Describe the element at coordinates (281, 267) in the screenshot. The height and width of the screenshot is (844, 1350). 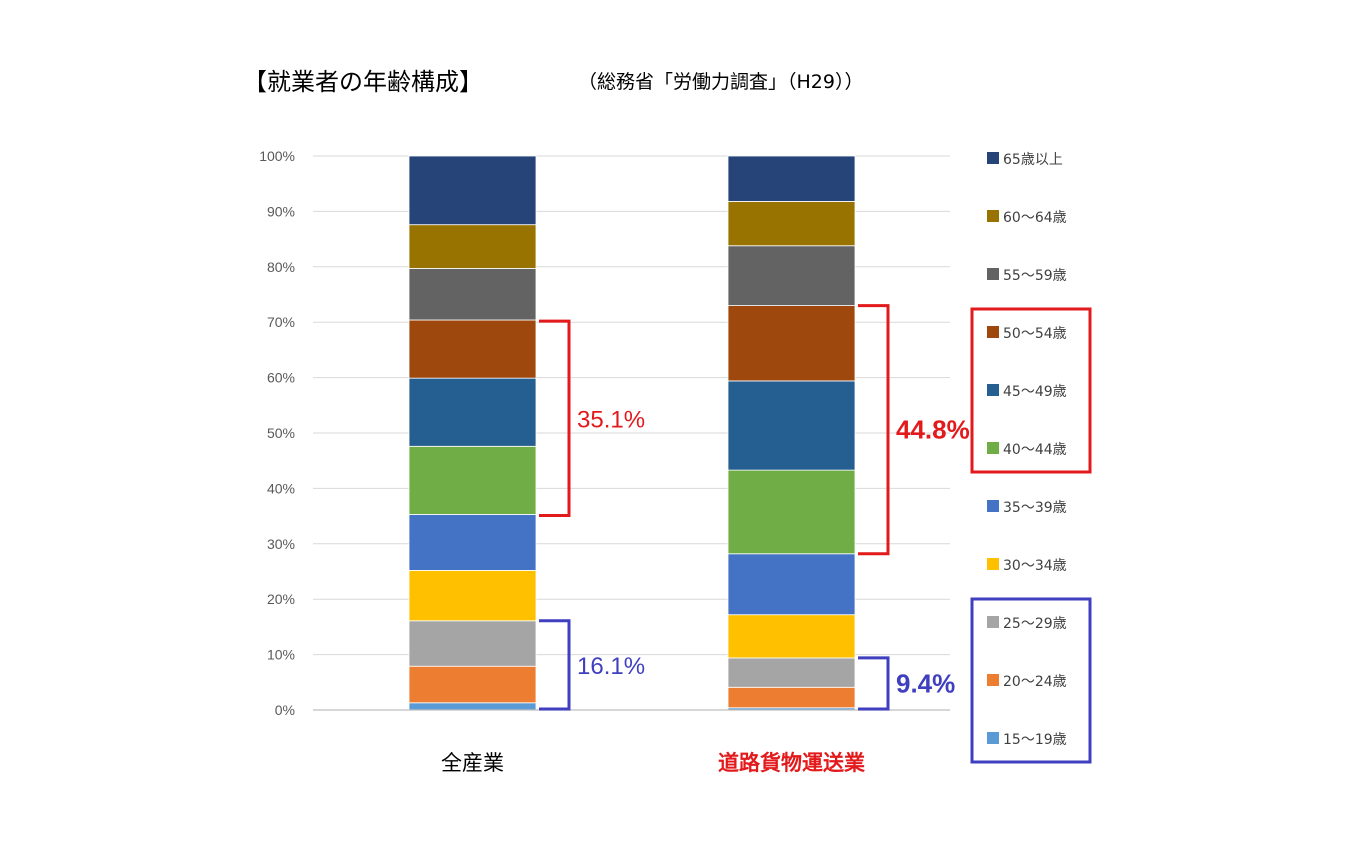
I see `y-tick-label: 80%` at that location.